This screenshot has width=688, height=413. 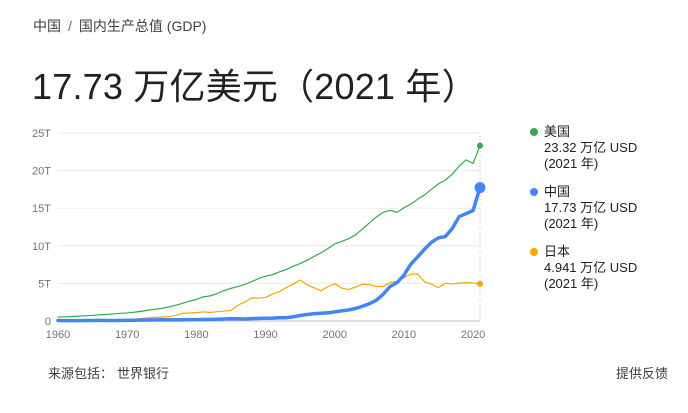 What do you see at coordinates (44, 284) in the screenshot?
I see `y-tick-label: 5T` at bounding box center [44, 284].